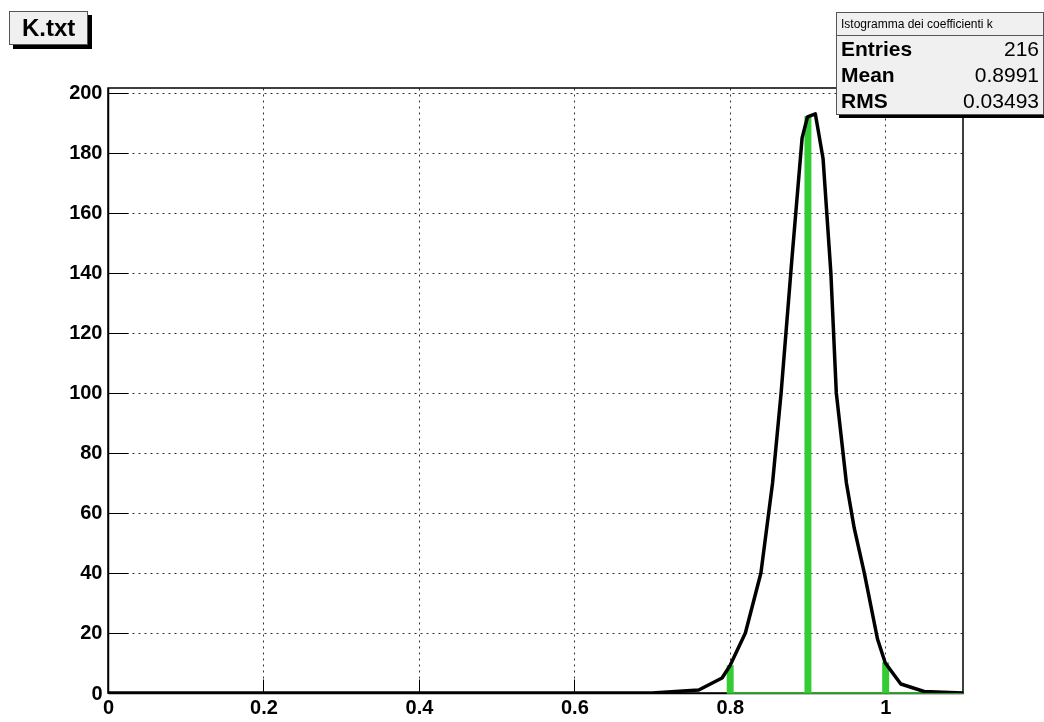 The image size is (1044, 722). Describe the element at coordinates (86, 392) in the screenshot. I see `y-tick-label: 100` at that location.